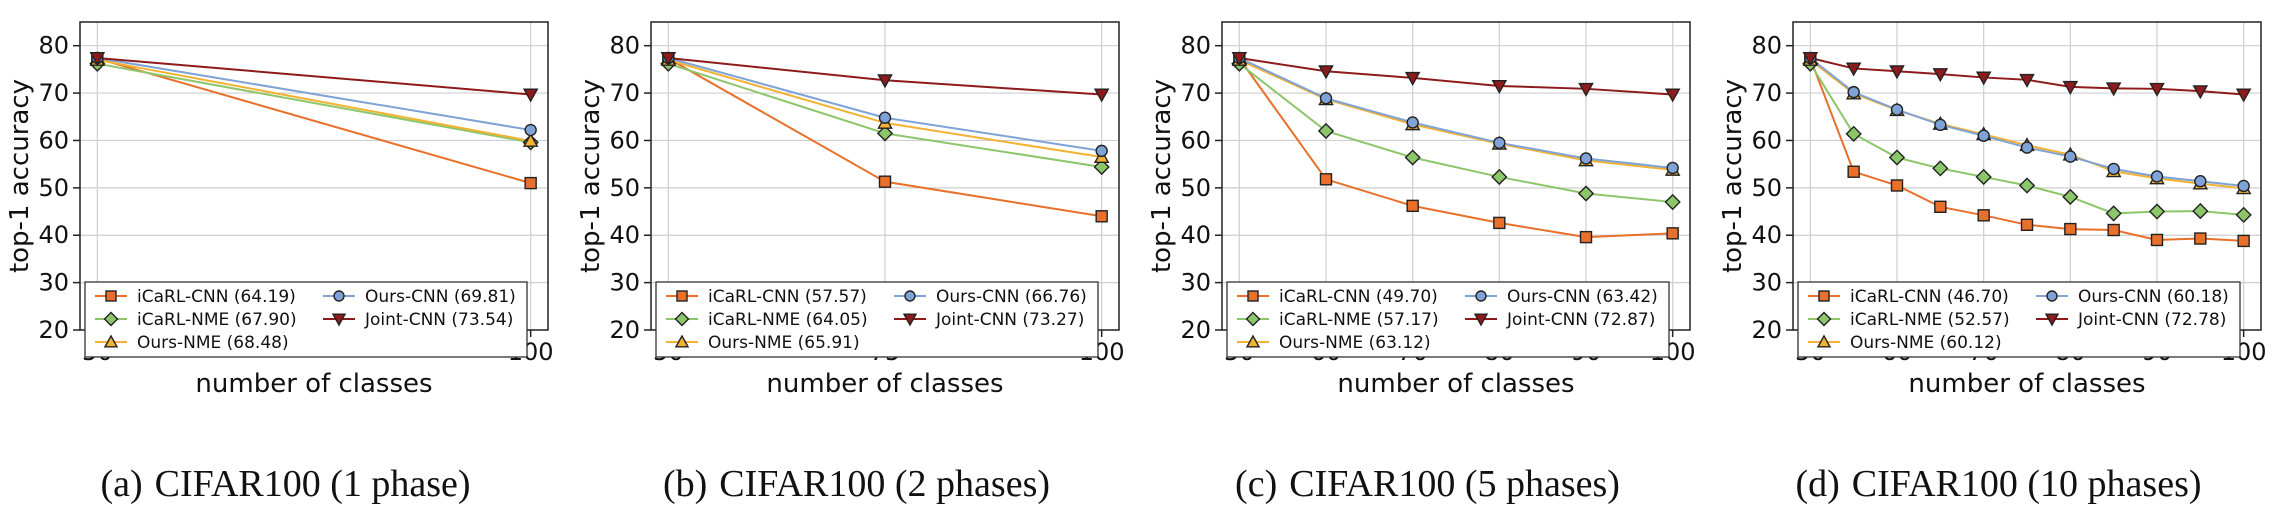 This screenshot has width=2284, height=514. I want to click on caption-d: (d) CIFAR100 (10 phases), so click(1998, 484).